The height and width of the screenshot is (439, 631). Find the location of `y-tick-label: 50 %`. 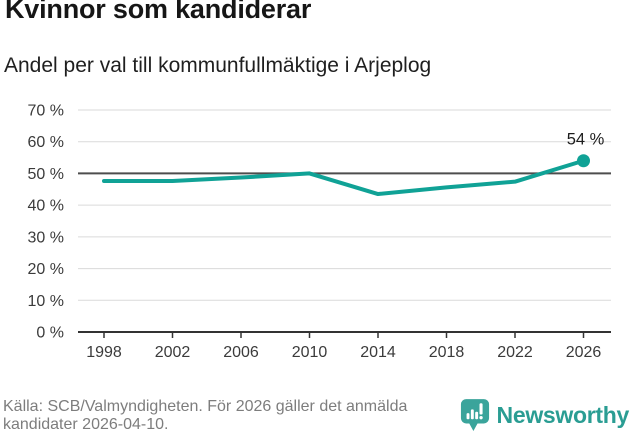

y-tick-label: 50 % is located at coordinates (46, 174).